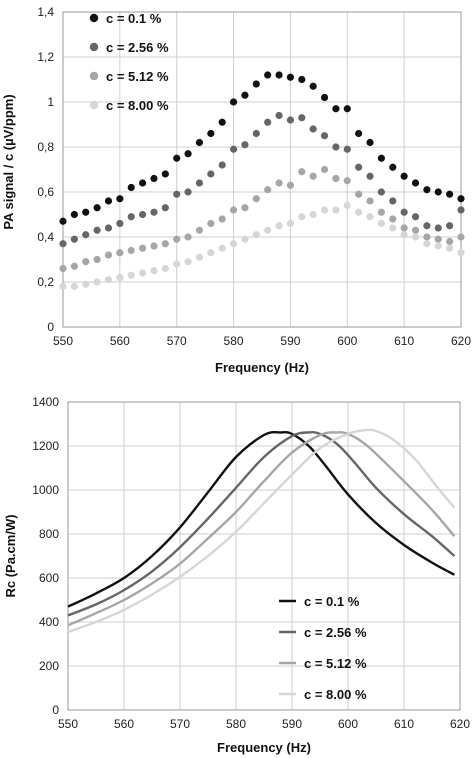  What do you see at coordinates (8, 161) in the screenshot?
I see `top-y-axis-title: PA signal / c (µV/ppm)` at bounding box center [8, 161].